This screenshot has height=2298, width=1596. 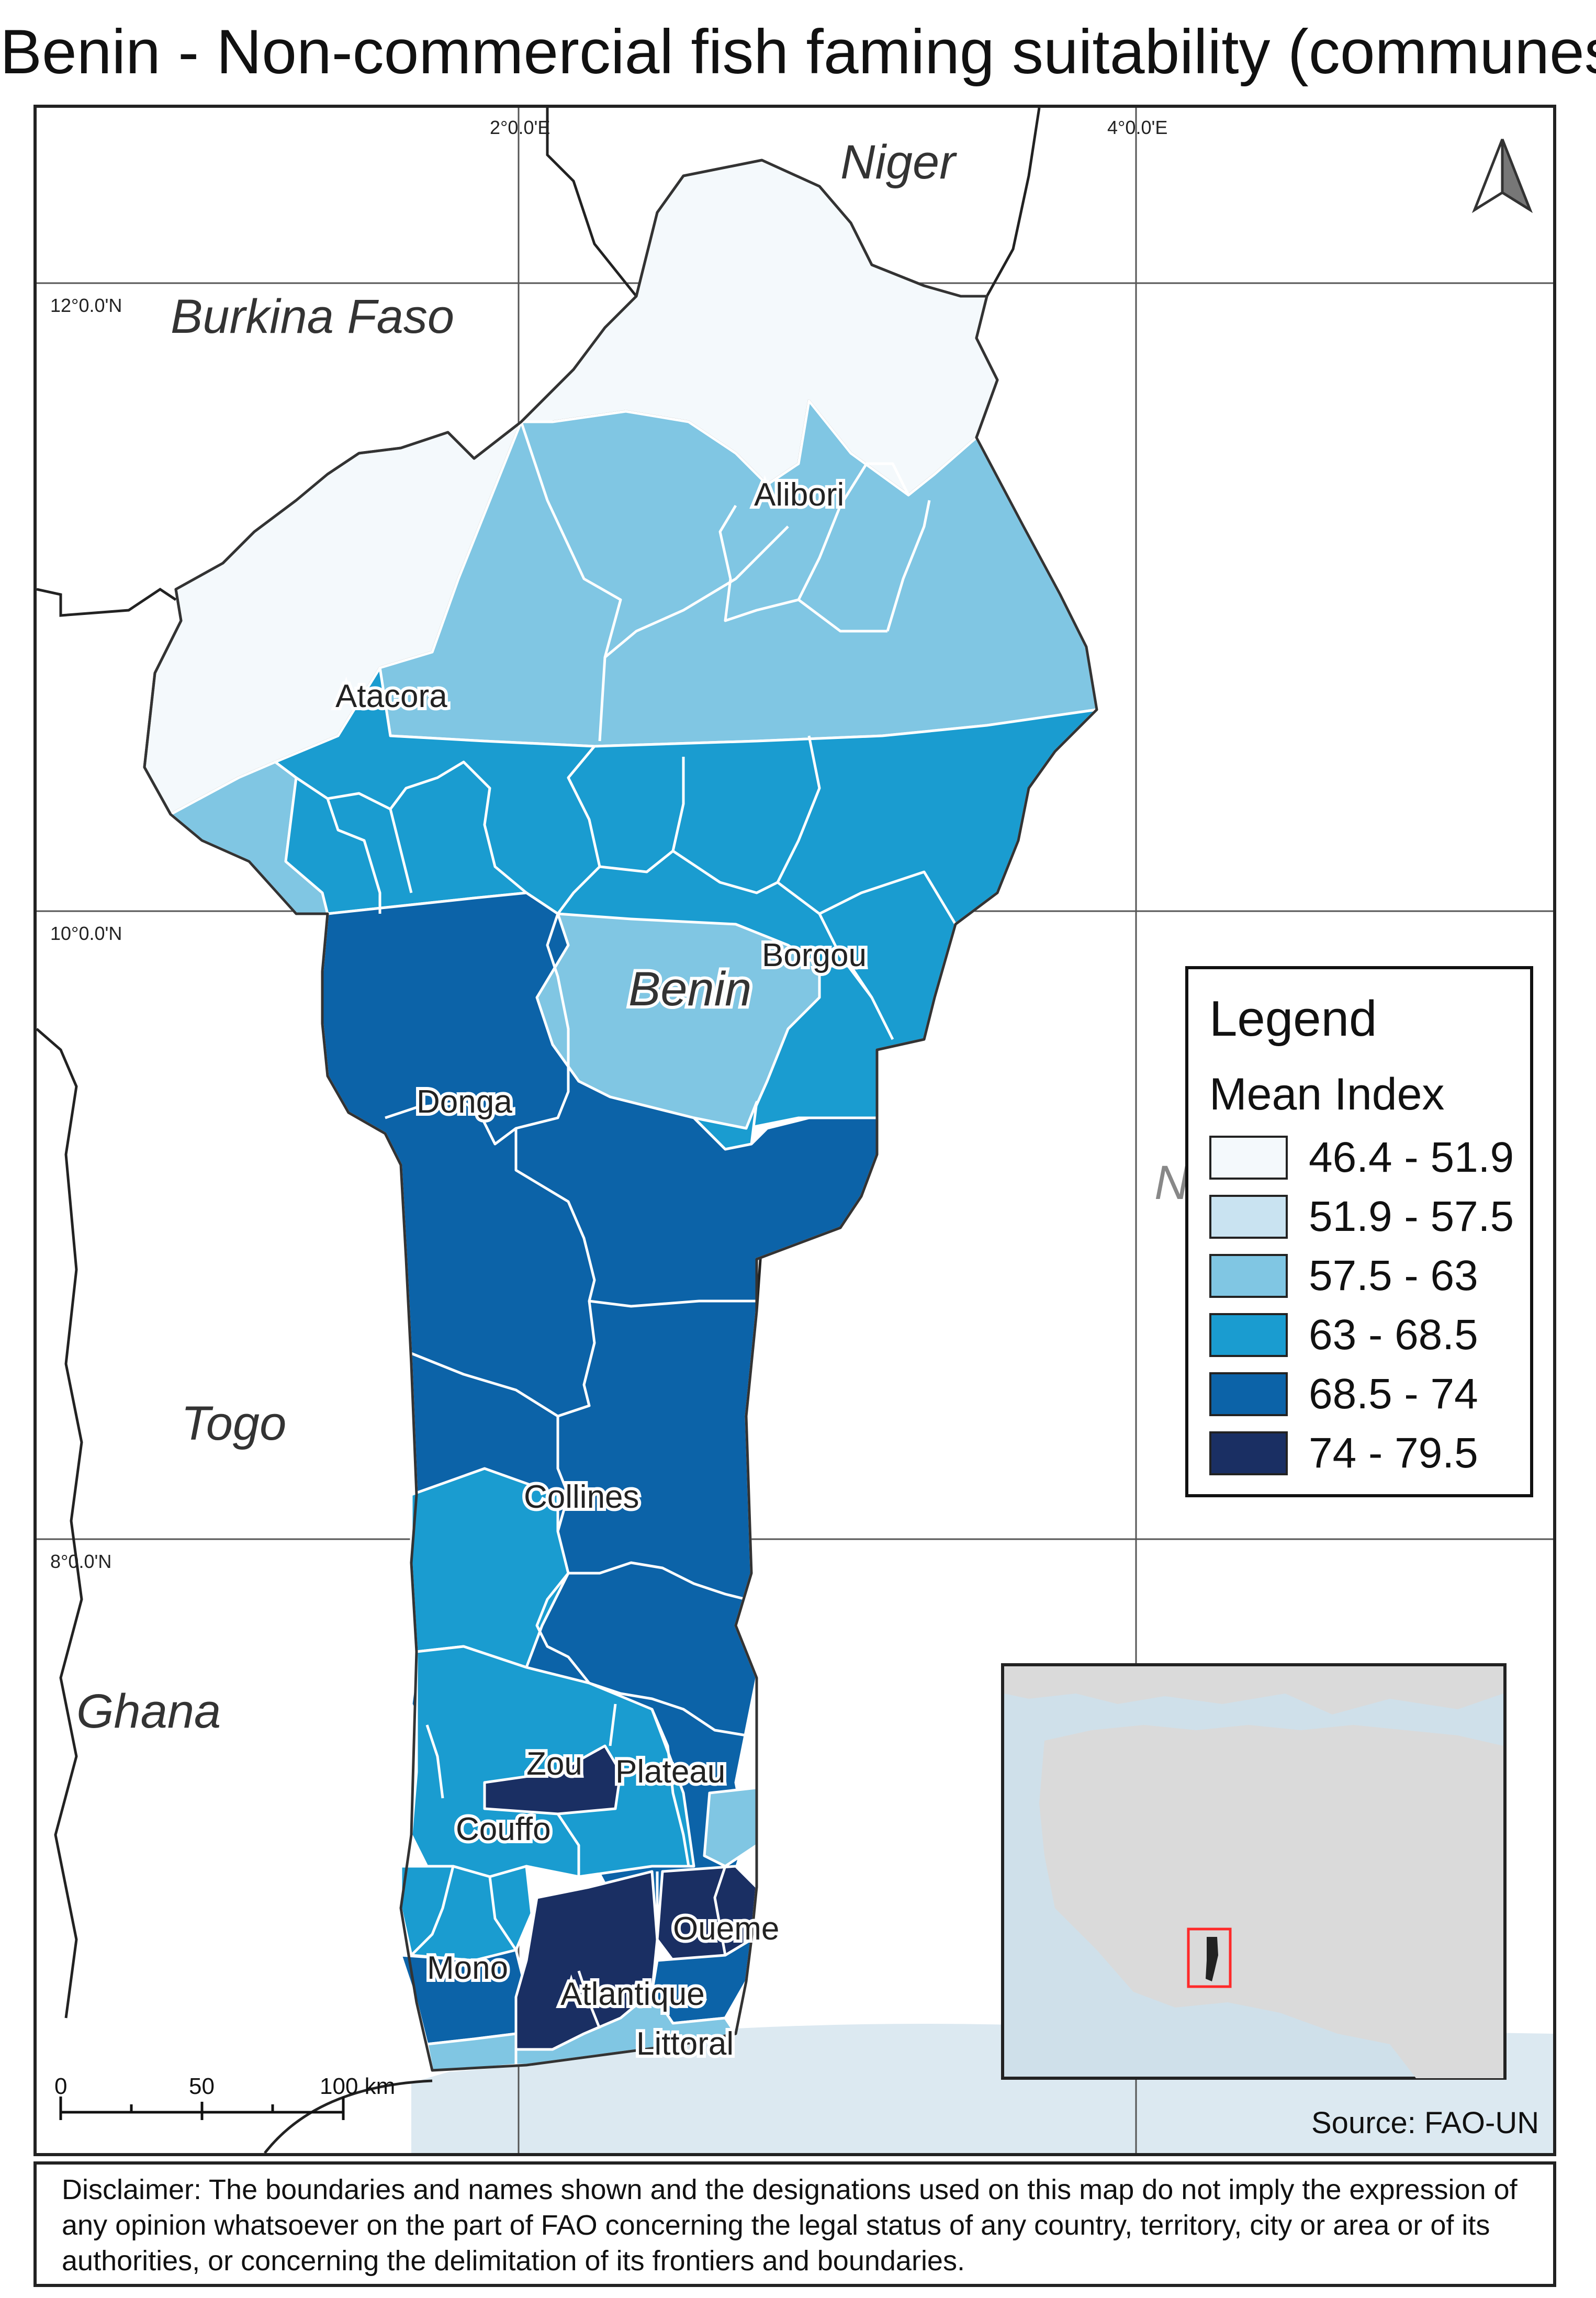 I want to click on legend-row: 74 - 79.5, so click(x=1369, y=1453).